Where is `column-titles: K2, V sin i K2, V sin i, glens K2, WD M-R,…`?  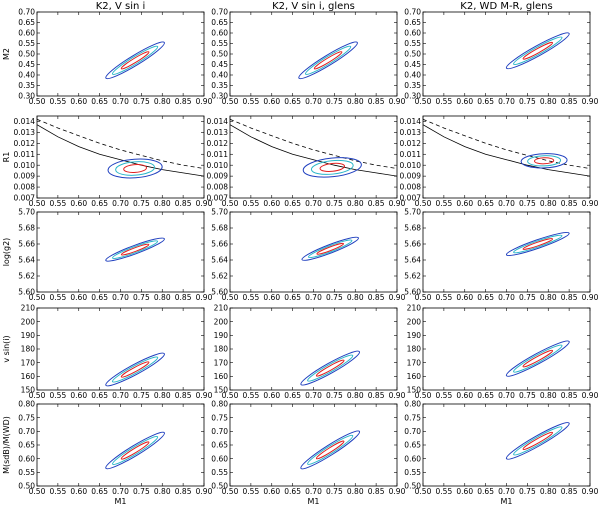 column-titles: K2, V sin i K2, V sin i, glens K2, WD M-R,… is located at coordinates (324, 6).